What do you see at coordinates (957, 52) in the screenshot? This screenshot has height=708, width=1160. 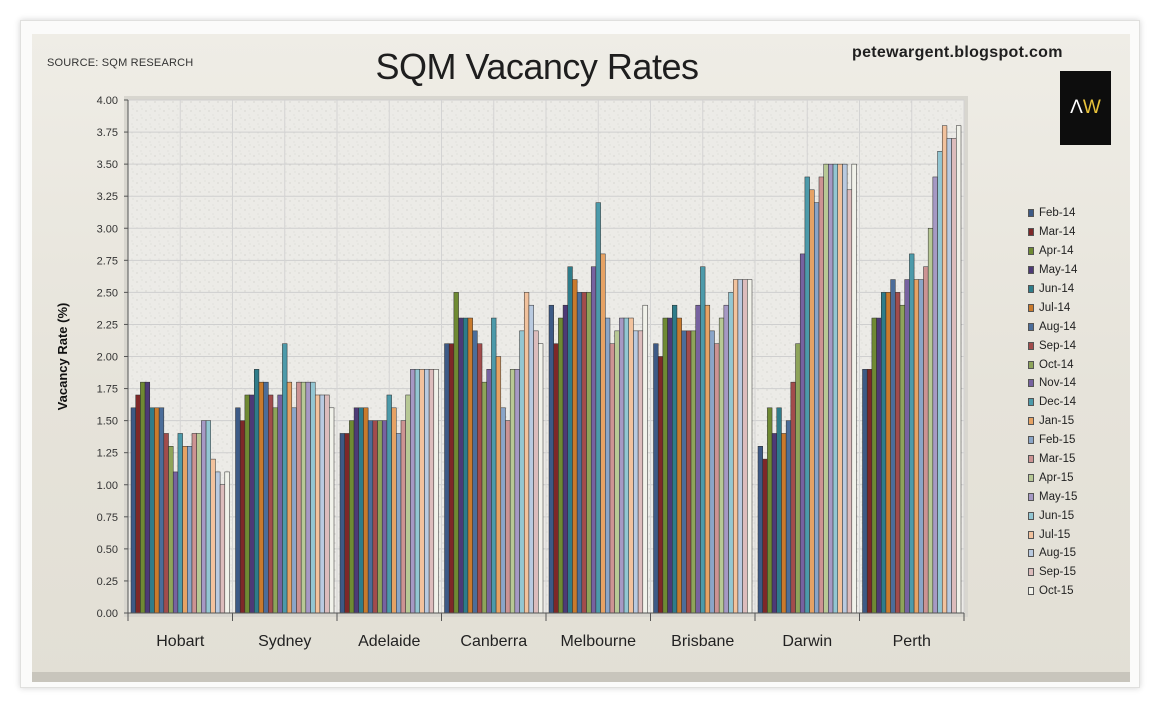 I see `blog-url: petewargent.blogspot.com` at bounding box center [957, 52].